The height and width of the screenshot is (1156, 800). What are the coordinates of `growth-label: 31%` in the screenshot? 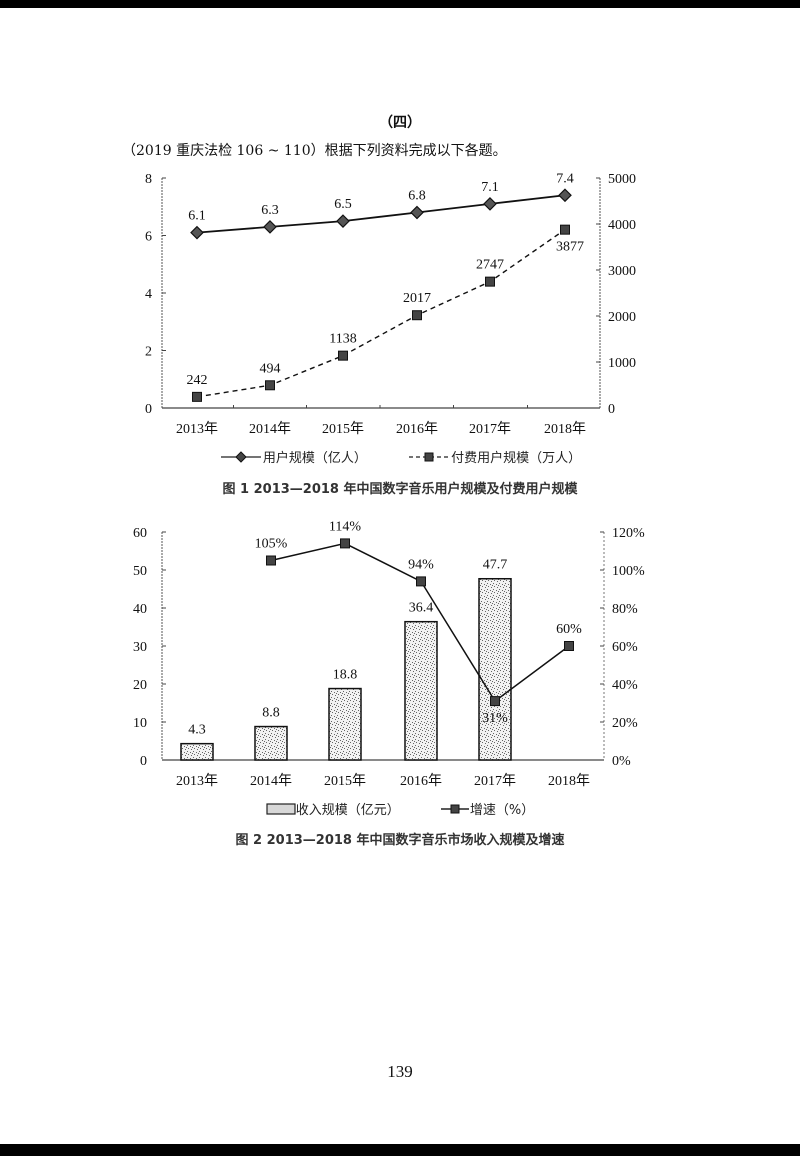 It's located at (495, 718).